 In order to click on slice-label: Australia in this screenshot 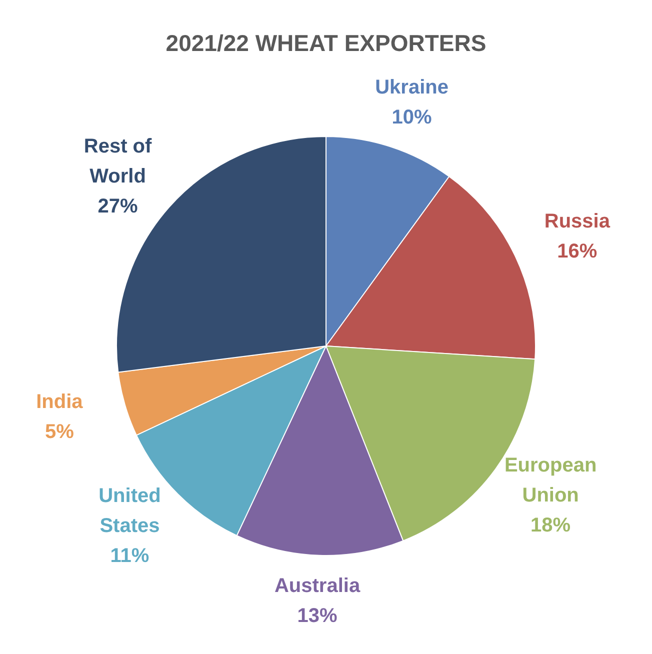, I will do `click(317, 585)`.